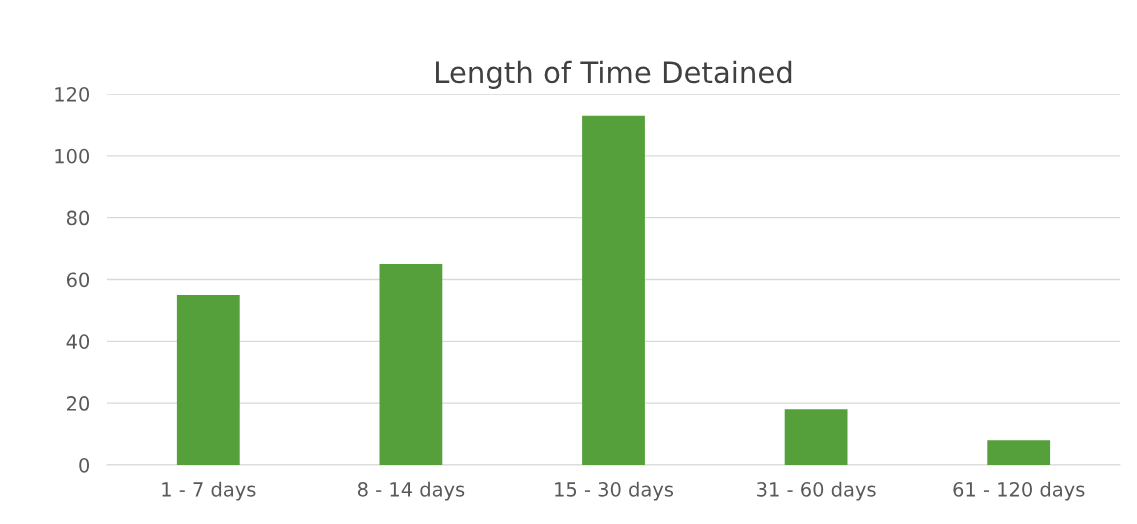 The height and width of the screenshot is (524, 1137). I want to click on x-tick-label: 31 - 60 days, so click(816, 491).